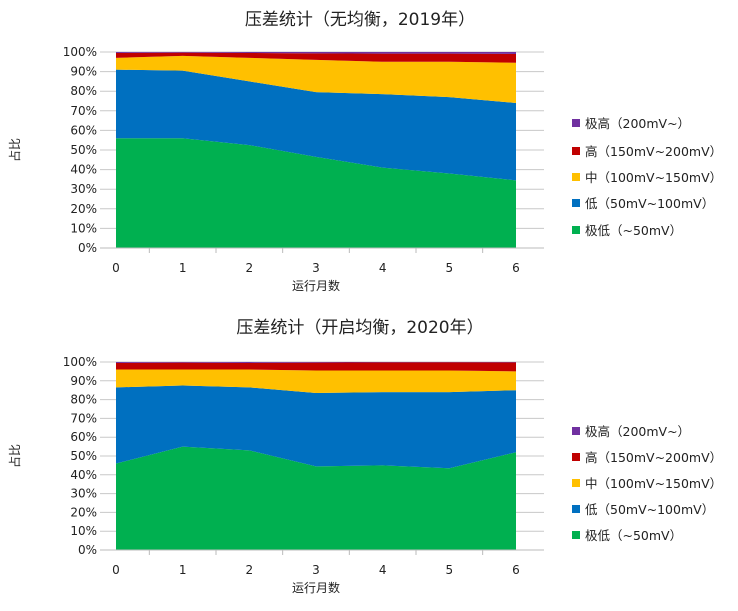 This screenshot has height=611, width=738. Describe the element at coordinates (360, 20) in the screenshot. I see `chart-title: 压差统计（无均衡，2019年）` at that location.